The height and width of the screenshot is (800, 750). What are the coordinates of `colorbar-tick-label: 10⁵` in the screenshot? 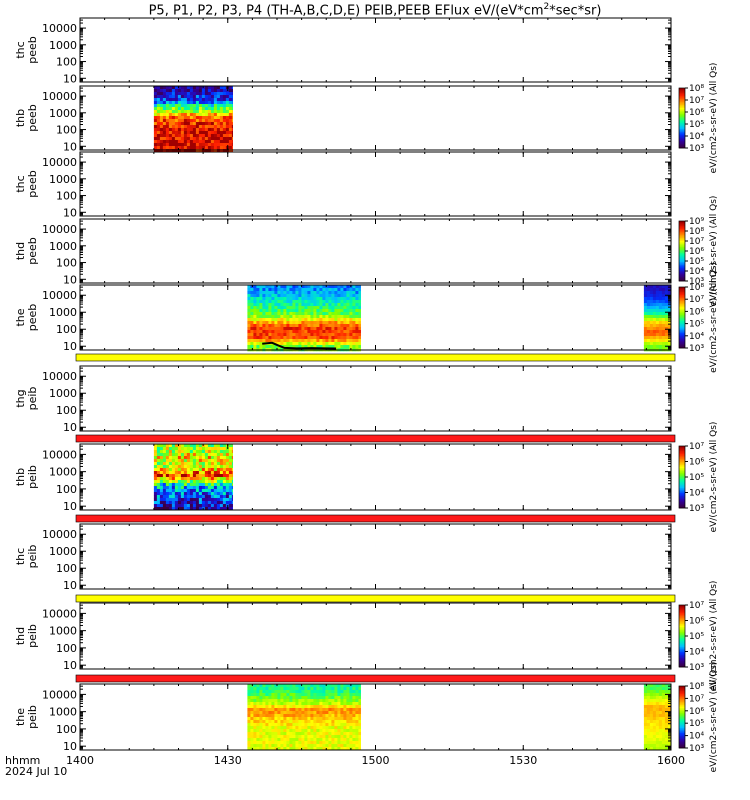 It's located at (696, 325).